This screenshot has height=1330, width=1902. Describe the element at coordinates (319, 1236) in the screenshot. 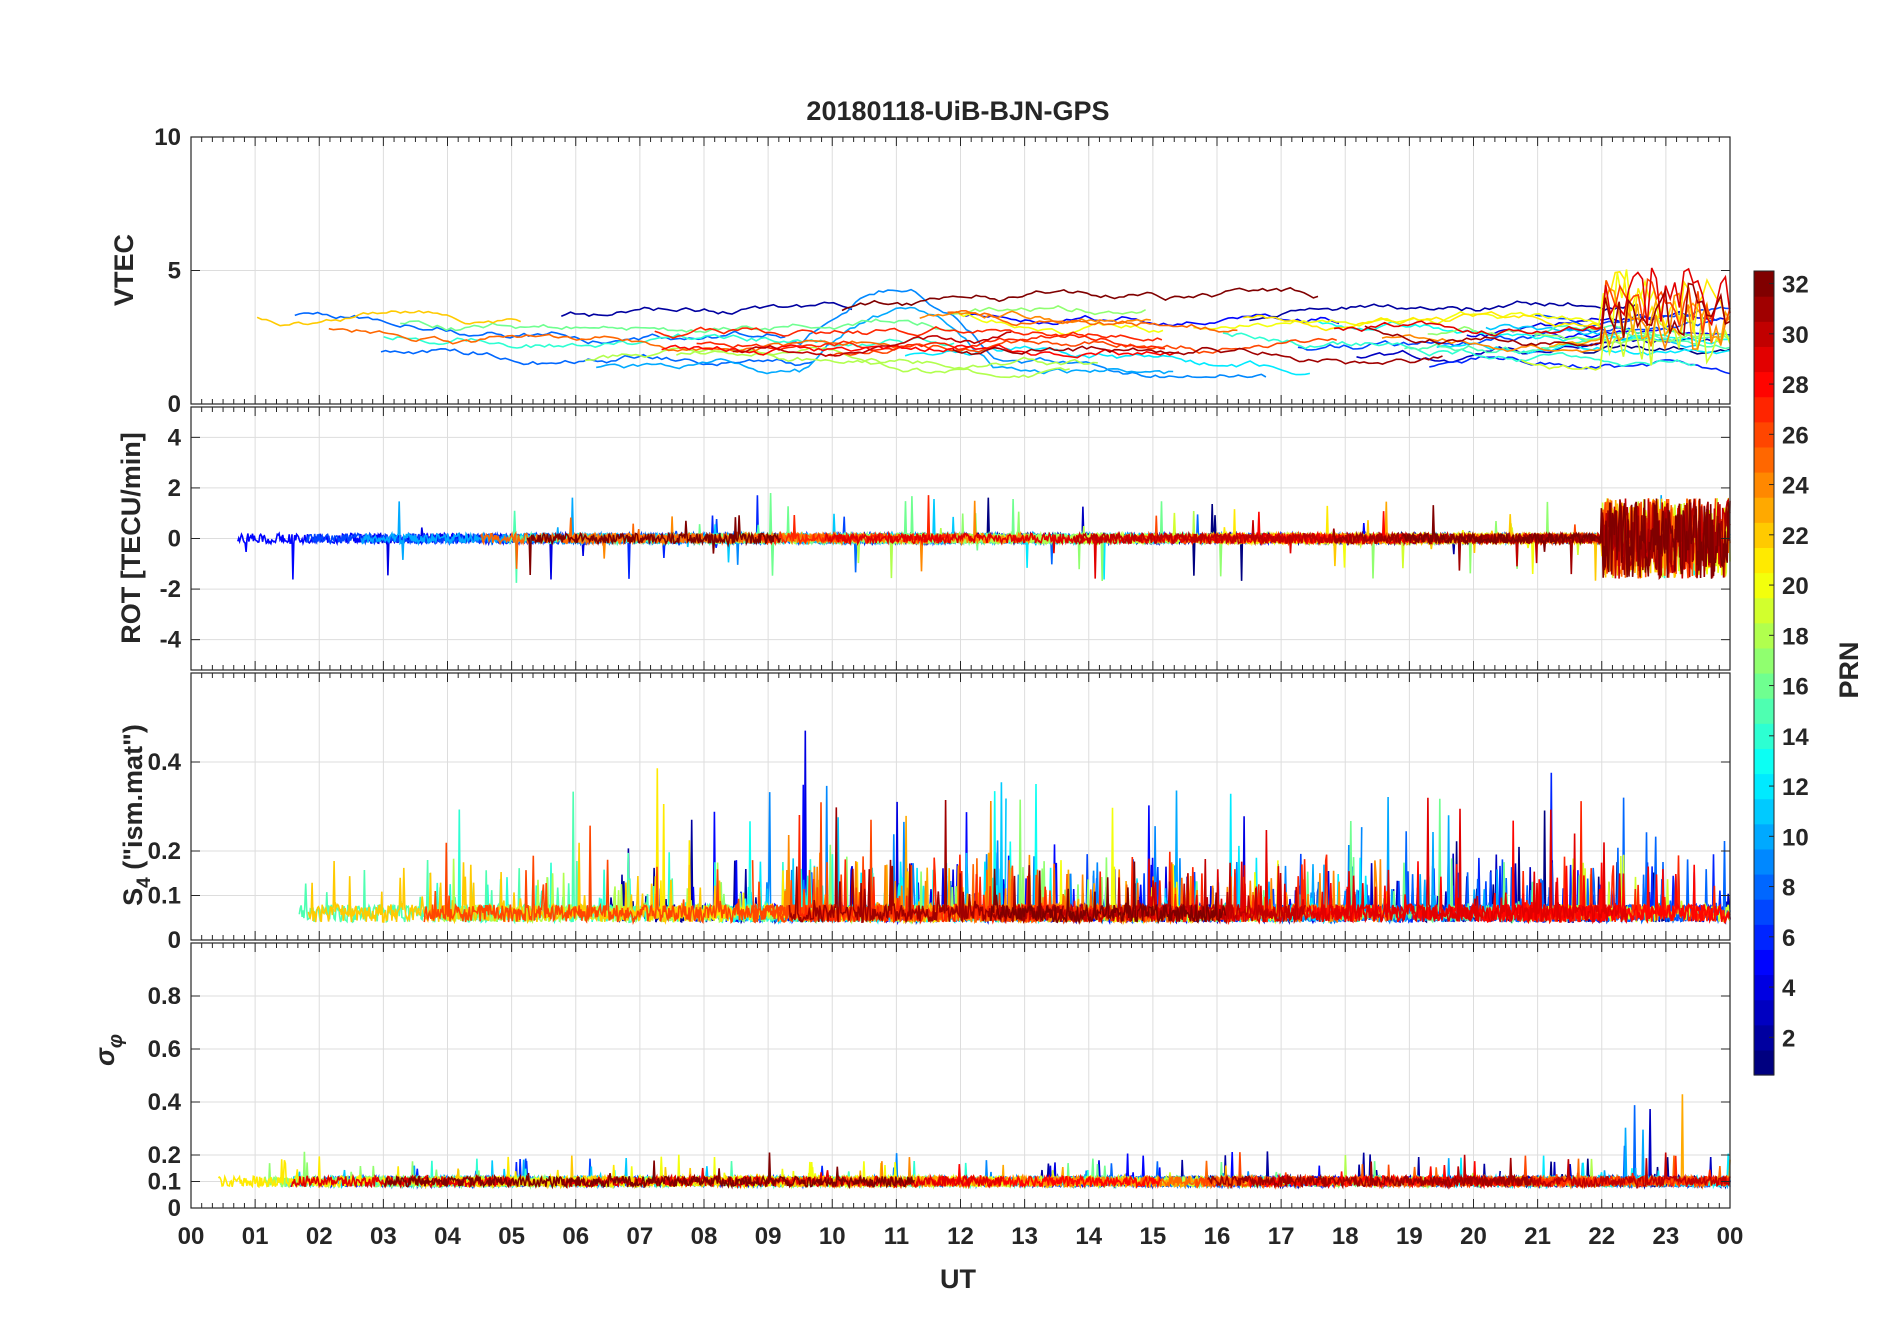

I see `x-tick-label: 02` at that location.